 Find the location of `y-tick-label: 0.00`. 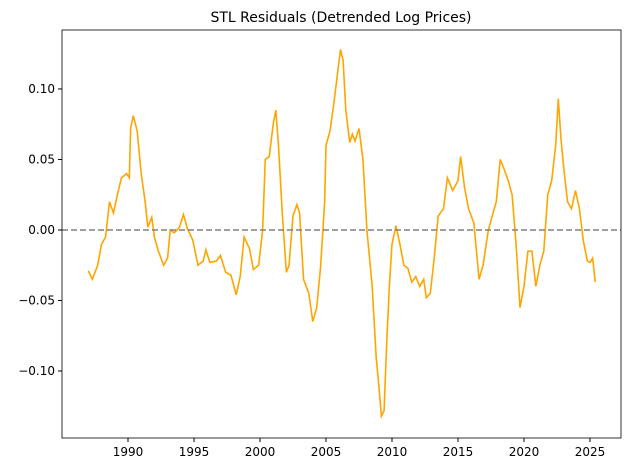

y-tick-label: 0.00 is located at coordinates (41, 230).